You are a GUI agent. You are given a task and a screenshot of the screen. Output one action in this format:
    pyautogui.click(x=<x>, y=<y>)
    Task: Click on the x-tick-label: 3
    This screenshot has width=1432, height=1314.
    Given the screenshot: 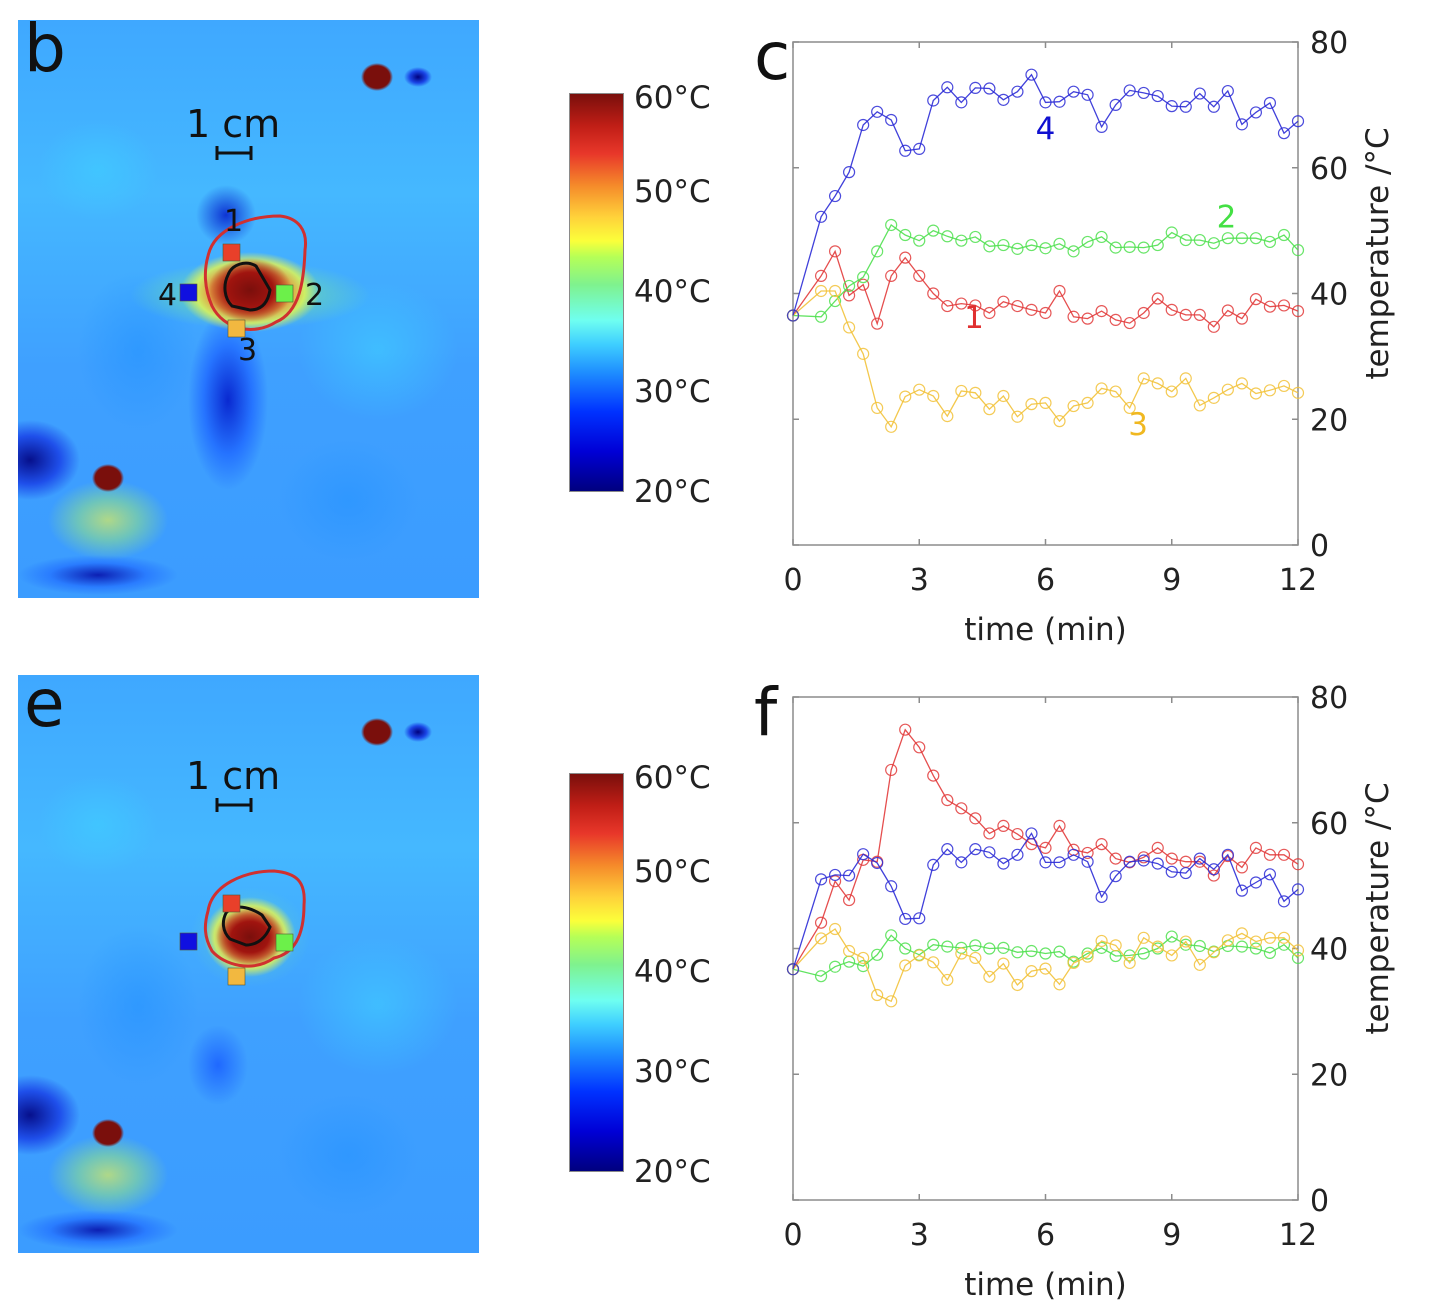 What is the action you would take?
    pyautogui.click(x=919, y=580)
    